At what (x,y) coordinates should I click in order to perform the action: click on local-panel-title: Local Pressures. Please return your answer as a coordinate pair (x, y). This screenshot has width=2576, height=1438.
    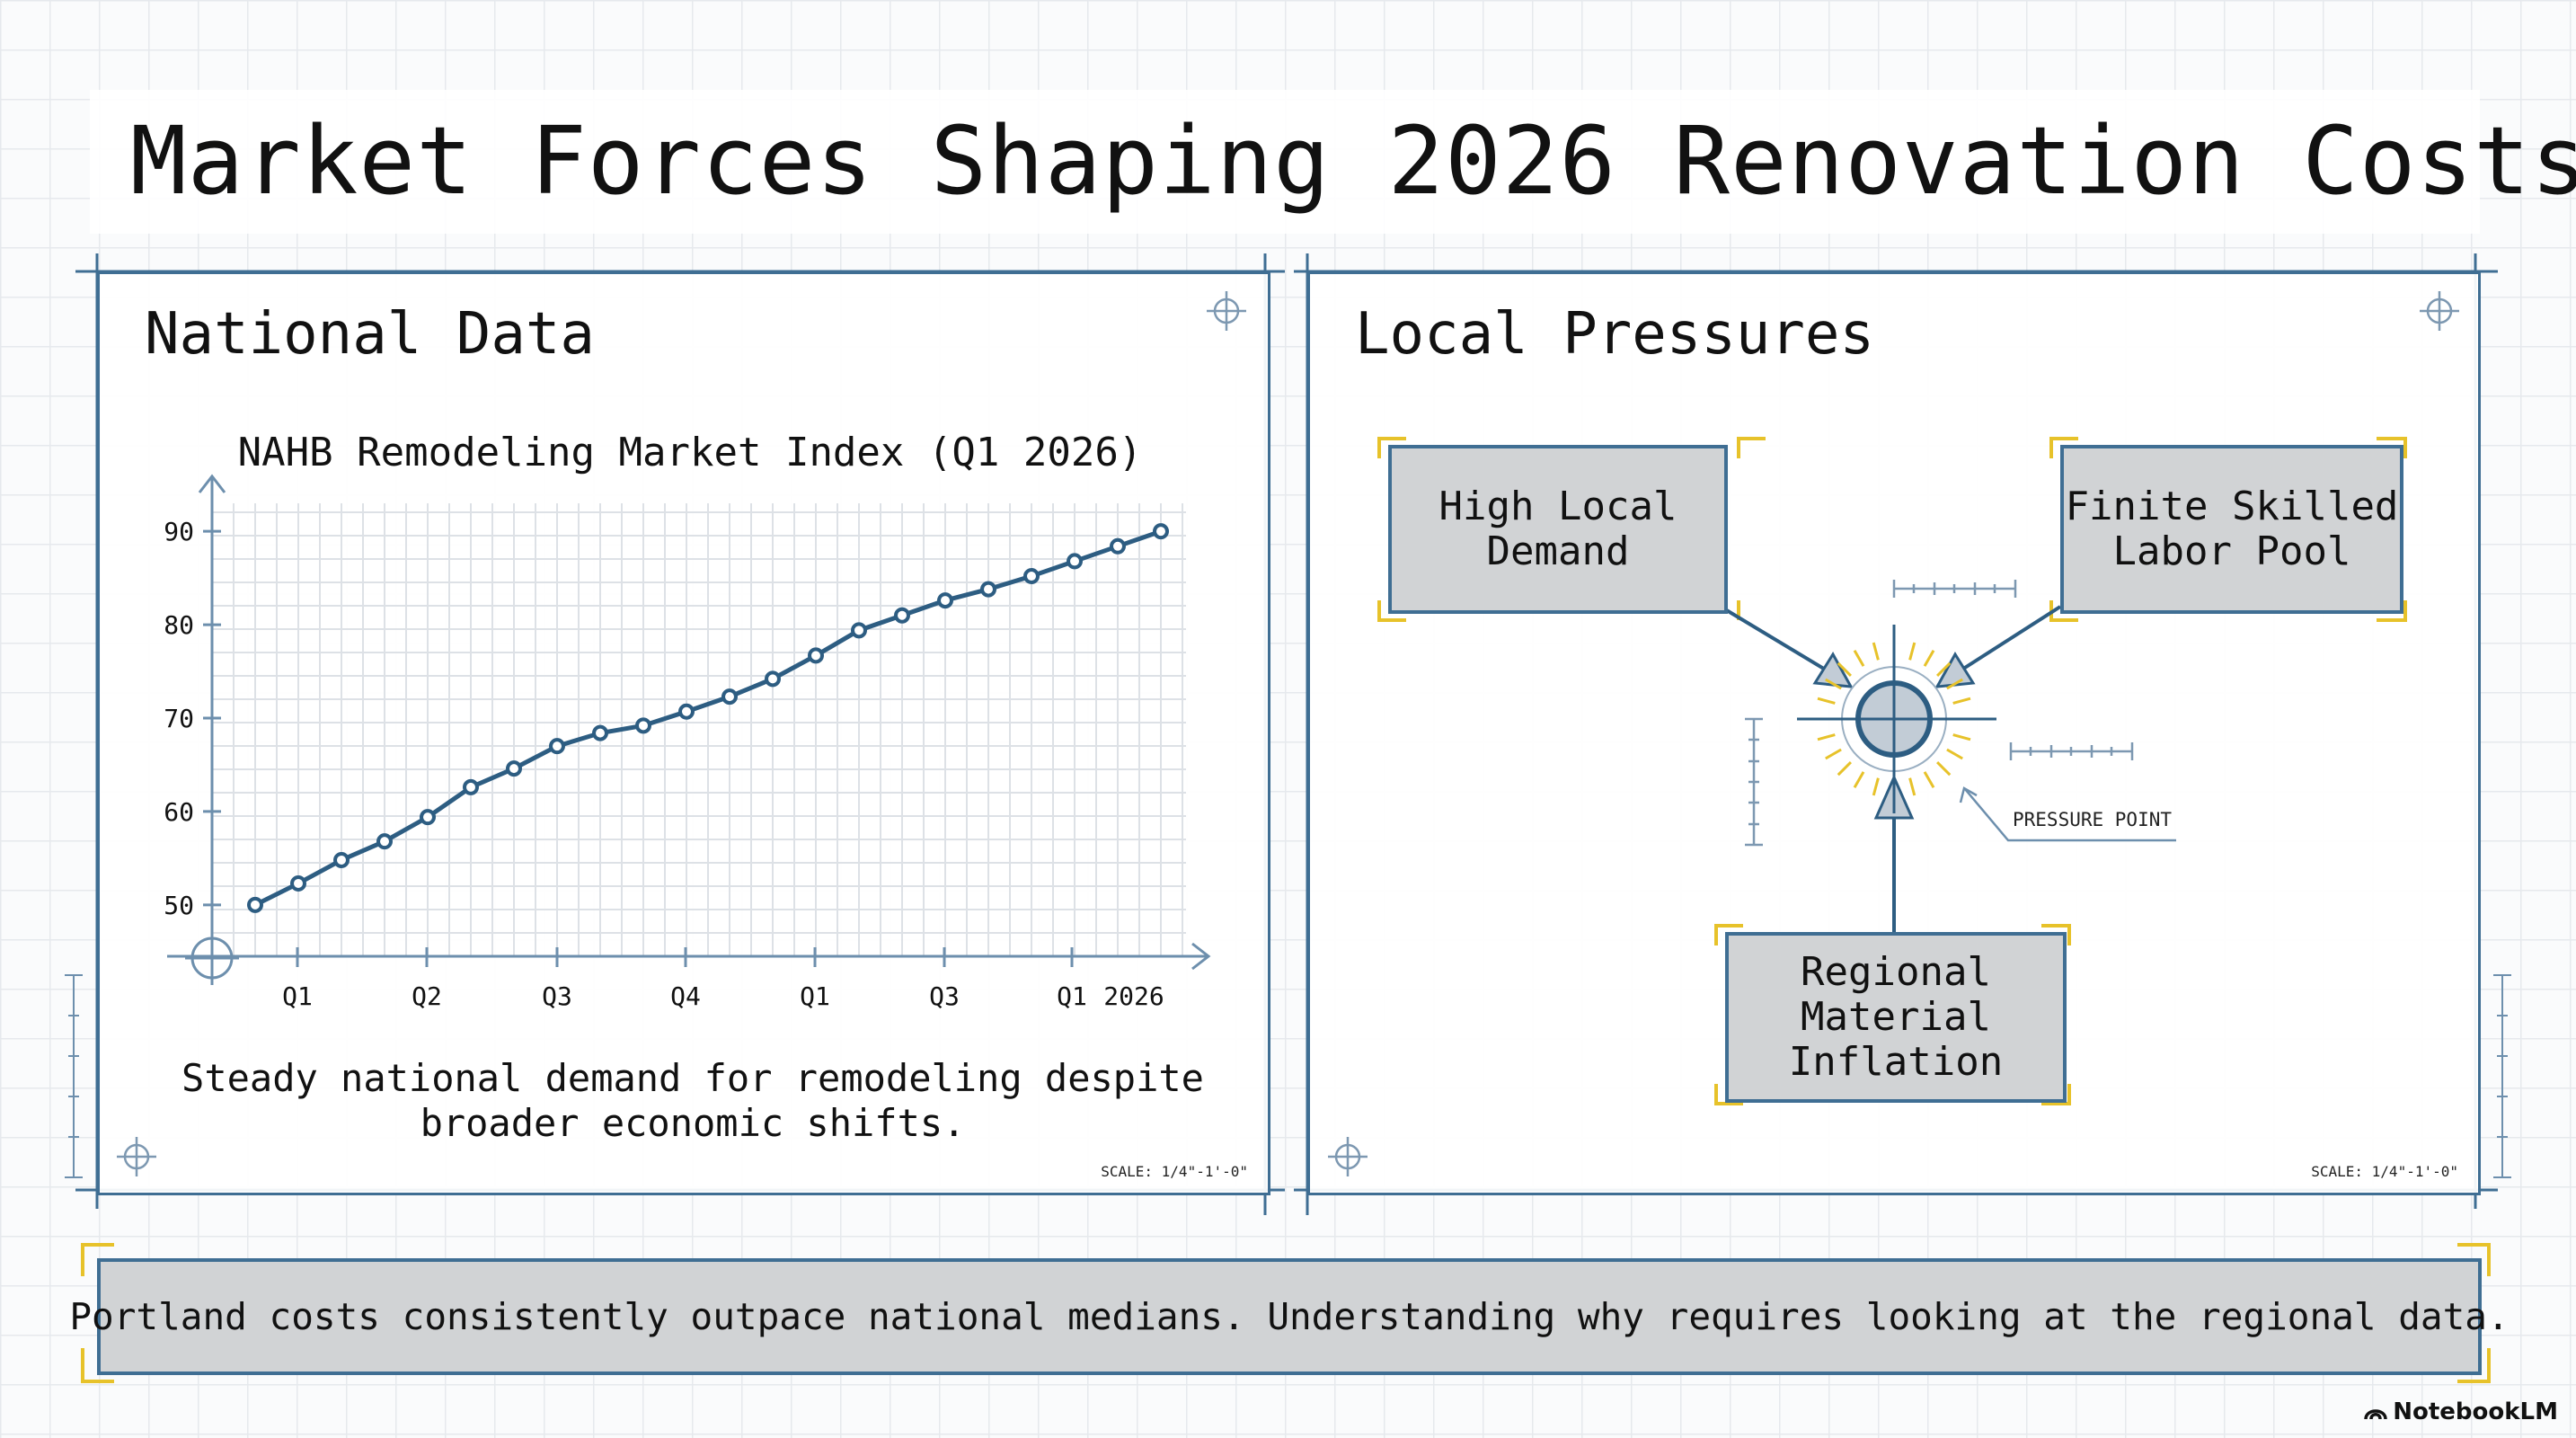
    Looking at the image, I should click on (1614, 334).